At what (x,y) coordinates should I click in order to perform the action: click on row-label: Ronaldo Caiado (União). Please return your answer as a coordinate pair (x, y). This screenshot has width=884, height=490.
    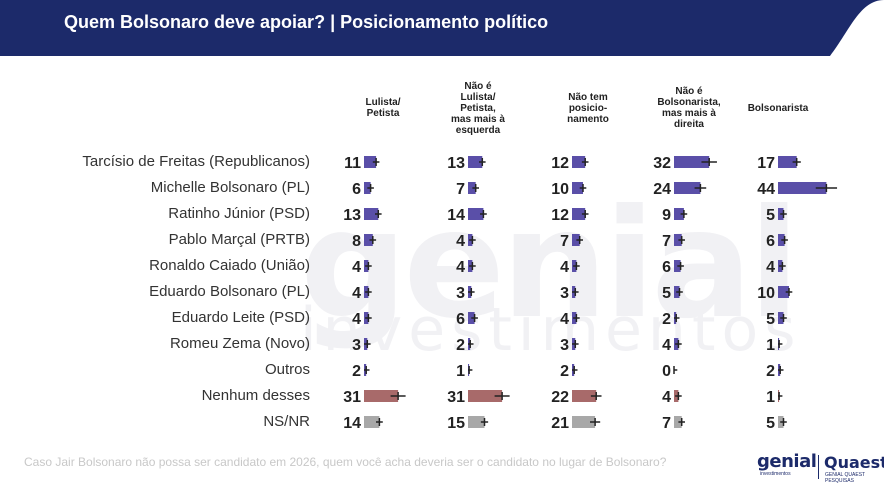
    Looking at the image, I should click on (229, 265).